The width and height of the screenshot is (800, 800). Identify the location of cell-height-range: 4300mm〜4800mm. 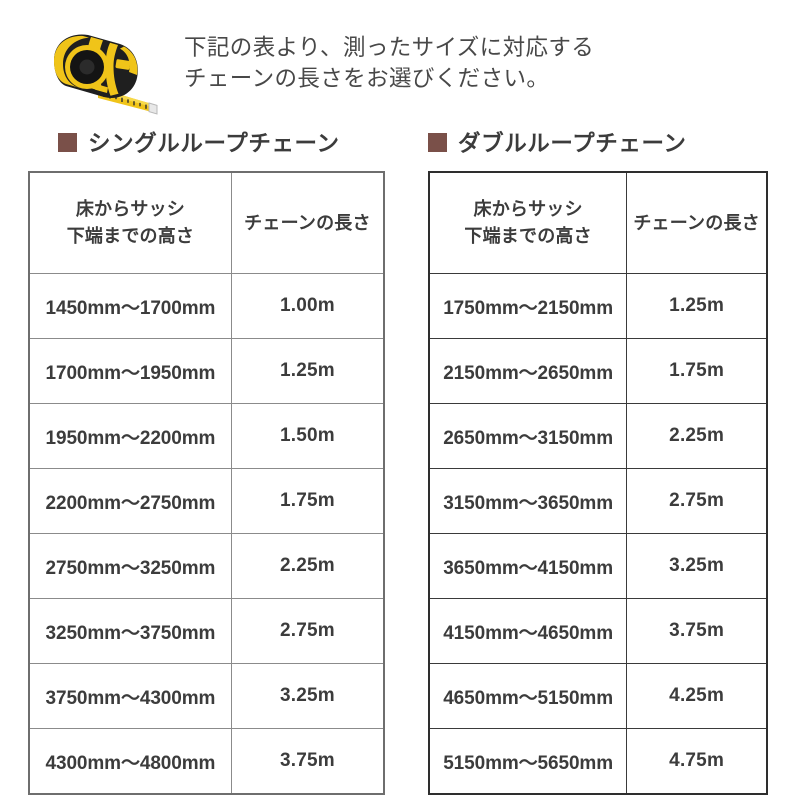
(130, 761).